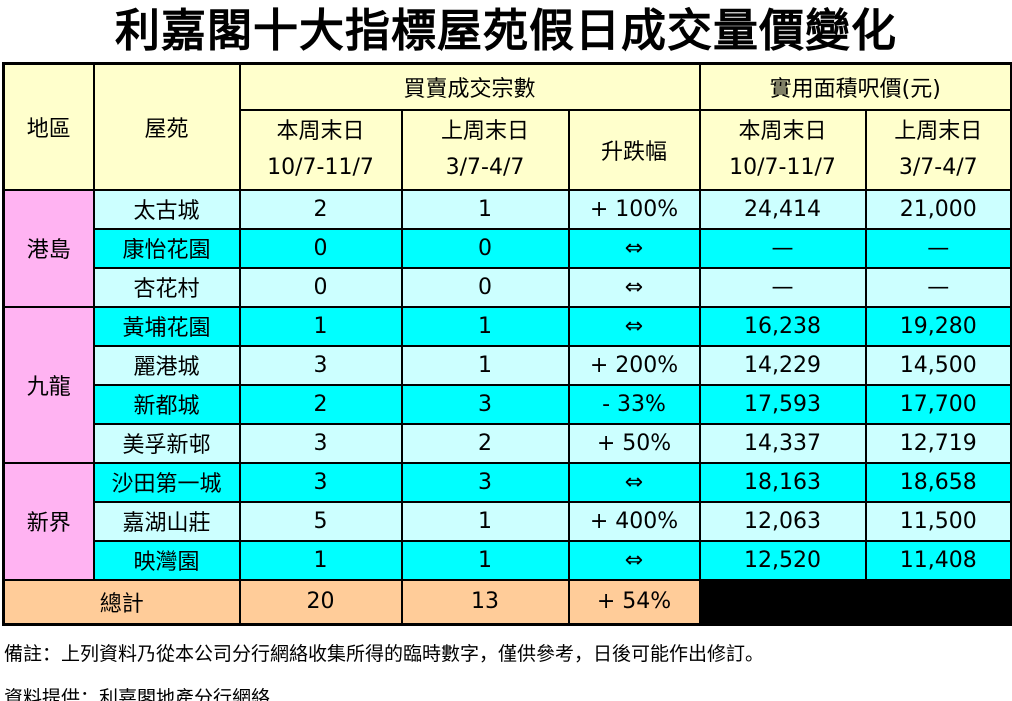 The width and height of the screenshot is (1012, 701). What do you see at coordinates (48, 384) in the screenshot?
I see `region-cell: 九龍` at bounding box center [48, 384].